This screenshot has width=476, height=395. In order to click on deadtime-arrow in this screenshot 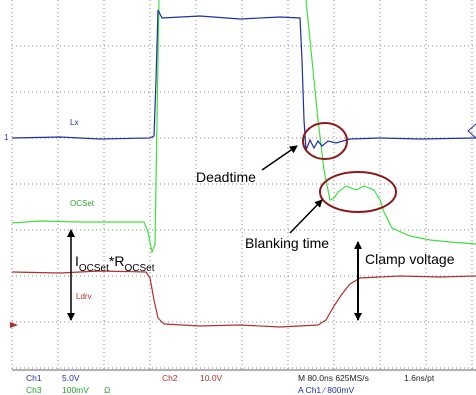, I will do `click(279, 158)`.